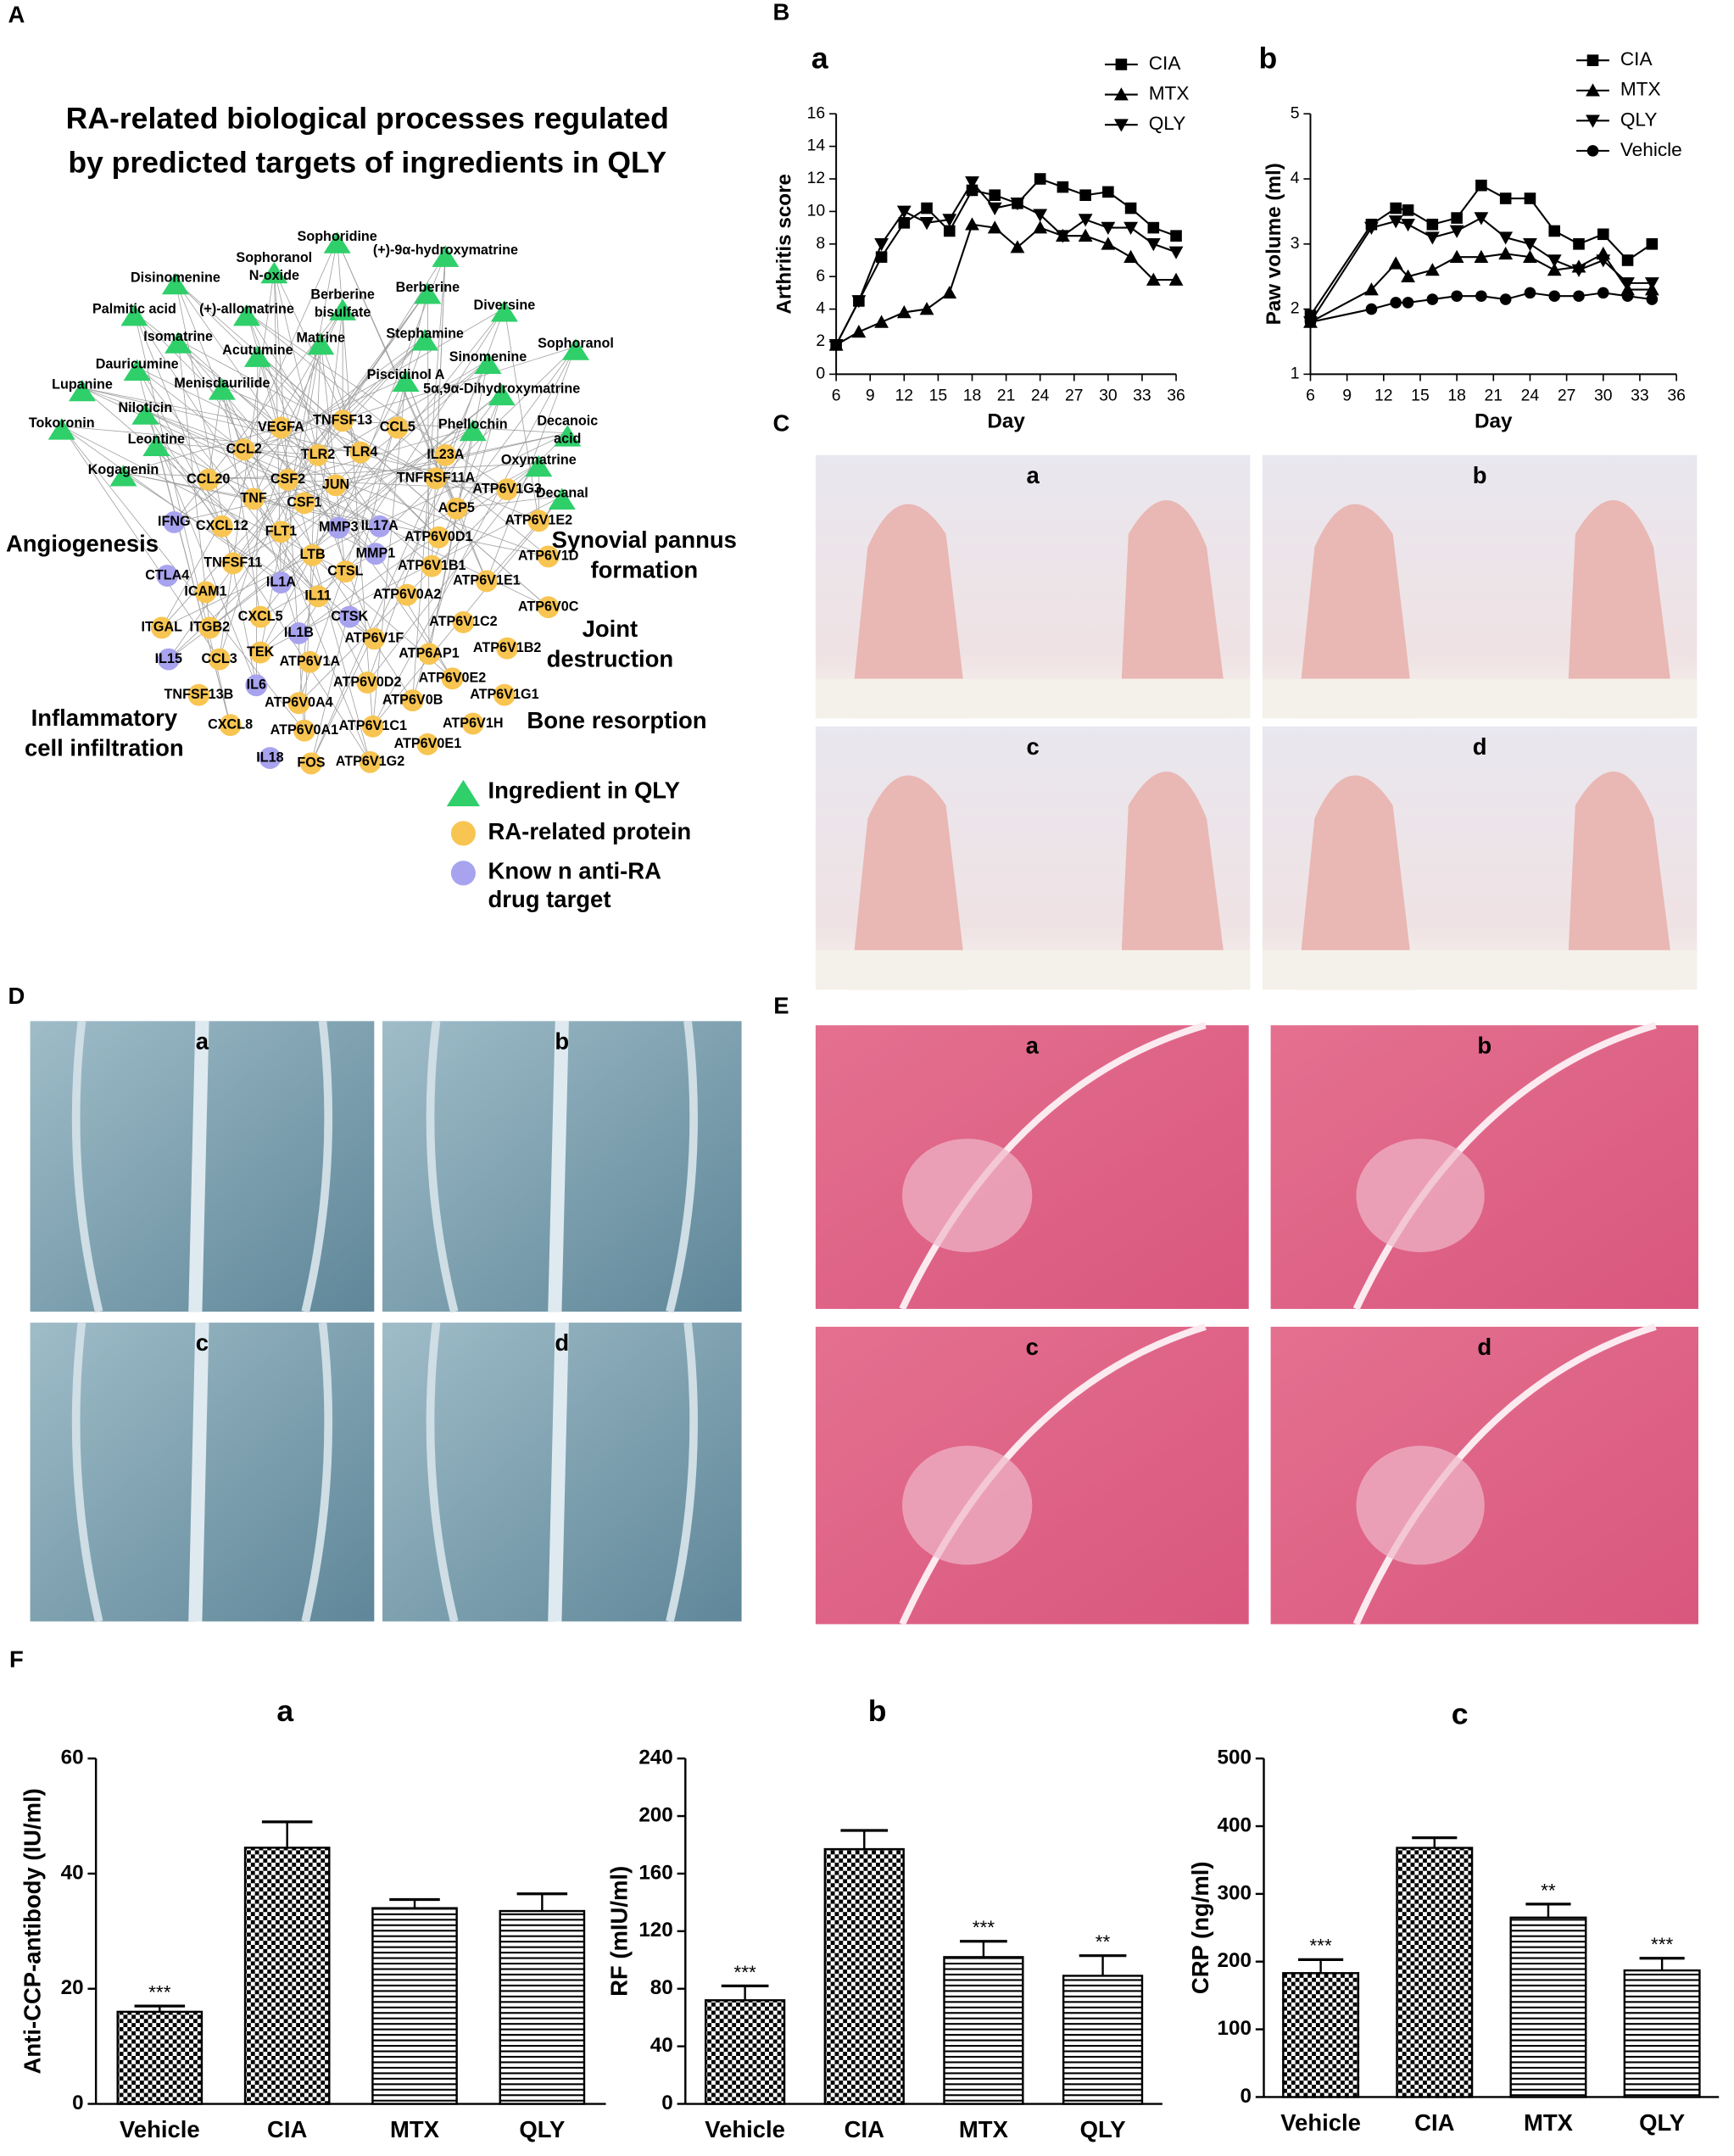 The image size is (1734, 2156). What do you see at coordinates (246, 310) in the screenshot?
I see `ingredient-label: (+)-allomatrine` at bounding box center [246, 310].